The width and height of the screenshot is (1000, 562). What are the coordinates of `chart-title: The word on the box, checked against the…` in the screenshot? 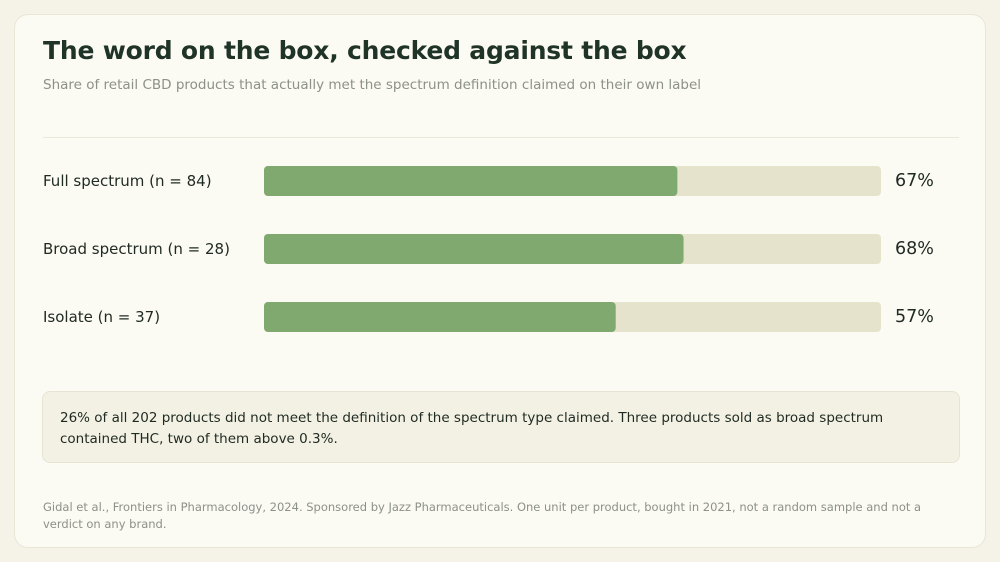 It's located at (365, 50).